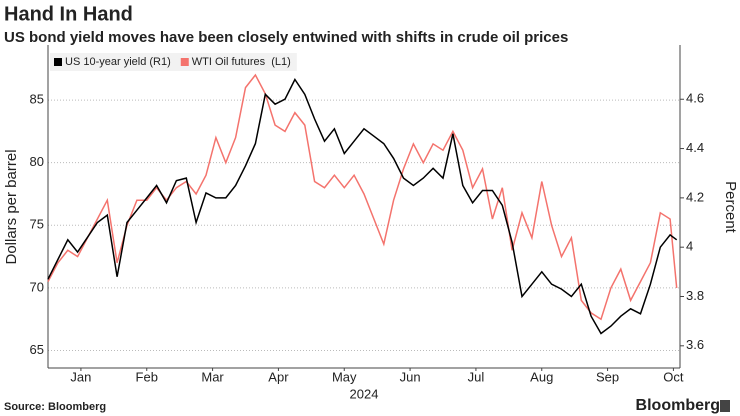  What do you see at coordinates (725, 406) in the screenshot?
I see `brand-icon` at bounding box center [725, 406].